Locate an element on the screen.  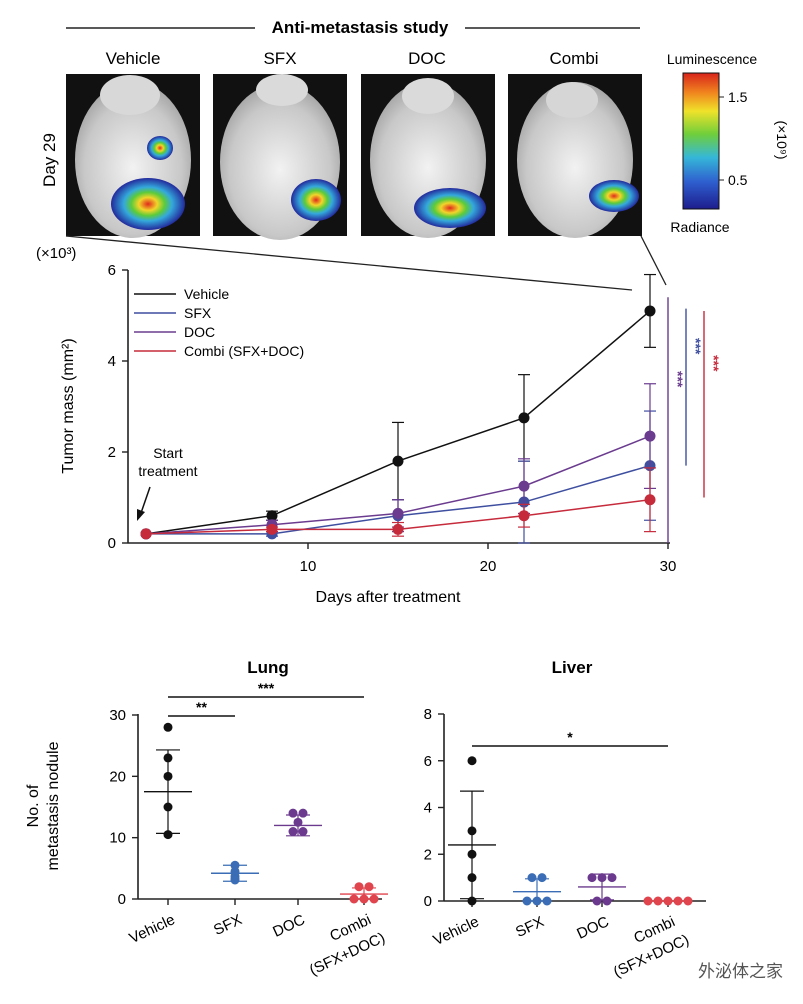
legend-entry-doc: DOC is located at coordinates (199, 332).